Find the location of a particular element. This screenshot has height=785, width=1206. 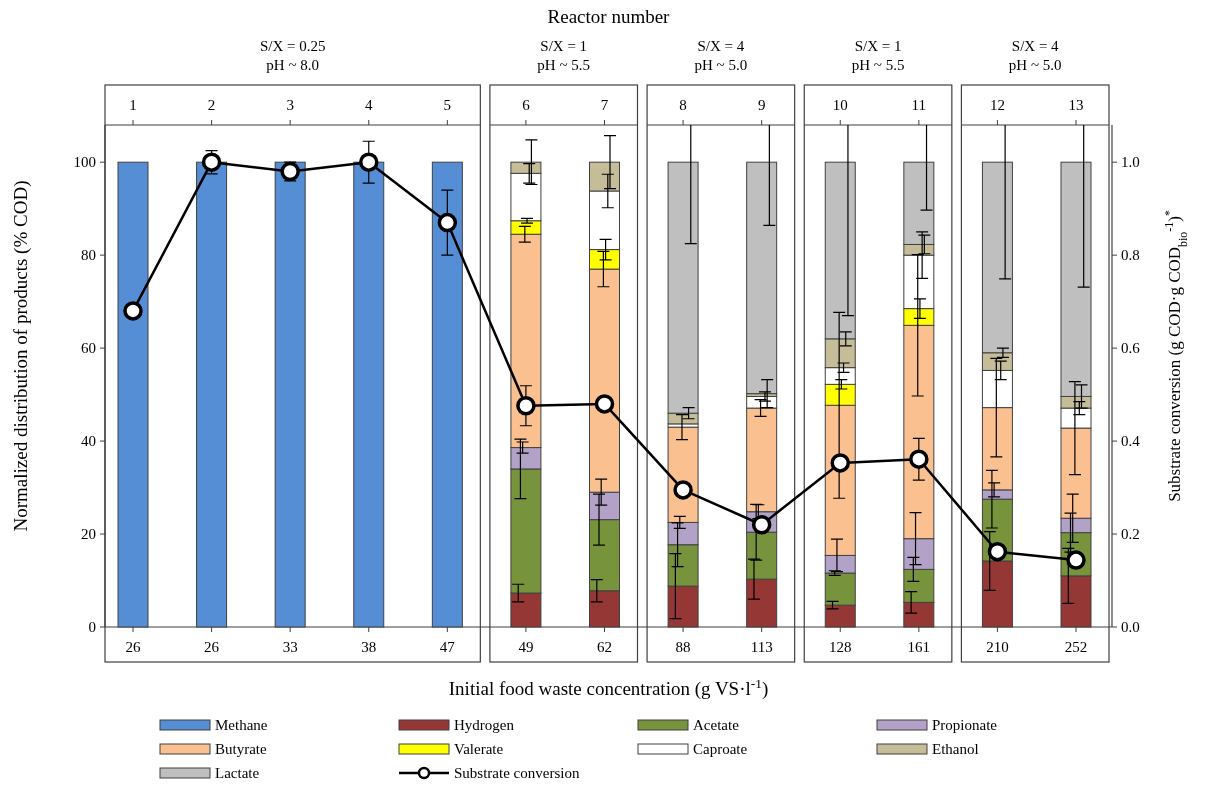

legend-label: Methane is located at coordinates (241, 725).